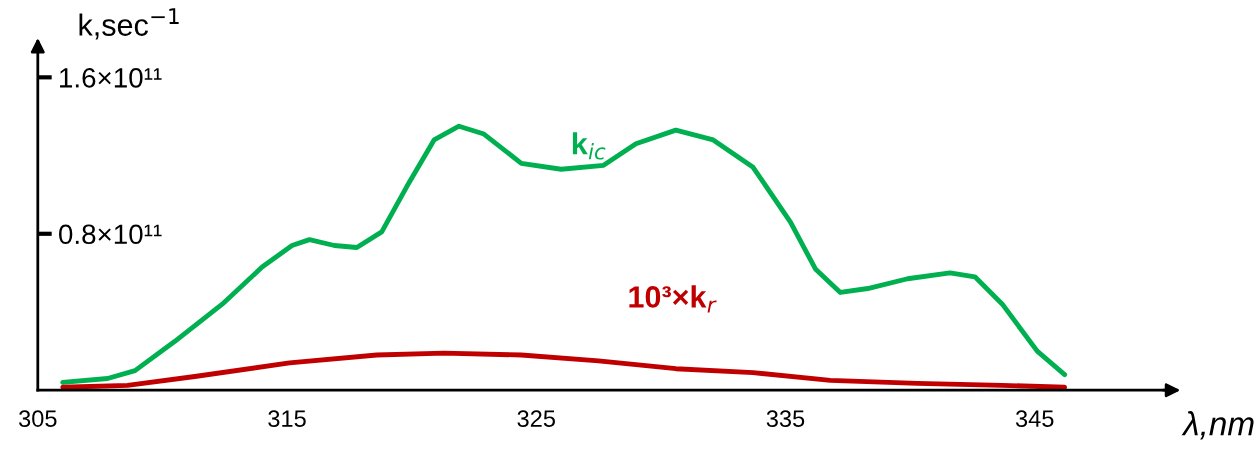 The height and width of the screenshot is (458, 1260). What do you see at coordinates (589, 146) in the screenshot?
I see `series-label: k$_{ic}$` at bounding box center [589, 146].